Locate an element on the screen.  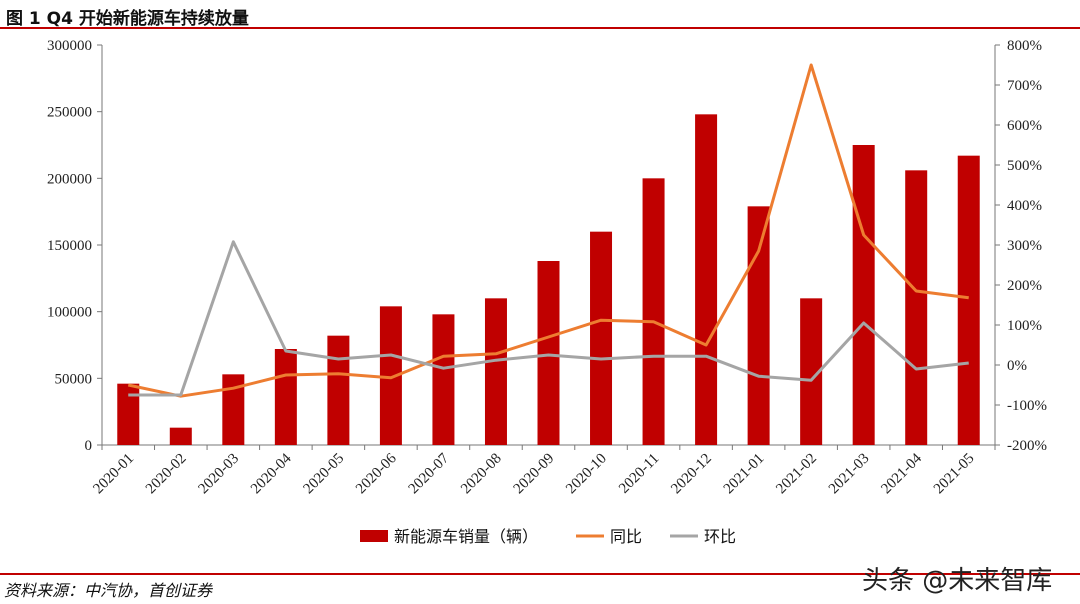
y-right-tick-label: 0% is located at coordinates (1017, 366).